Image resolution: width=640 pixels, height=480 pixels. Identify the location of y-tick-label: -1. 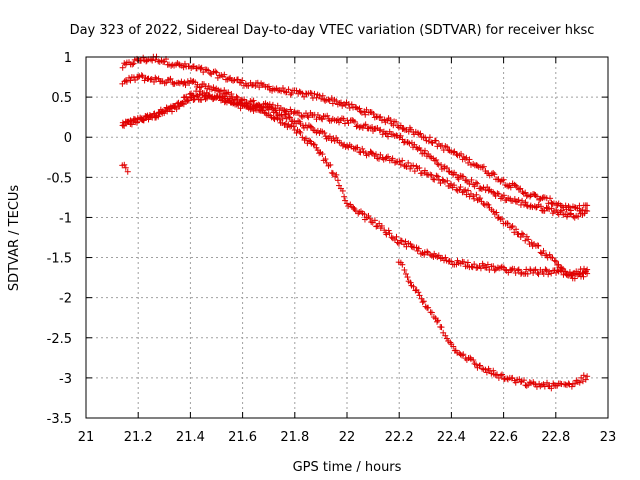
(65, 218).